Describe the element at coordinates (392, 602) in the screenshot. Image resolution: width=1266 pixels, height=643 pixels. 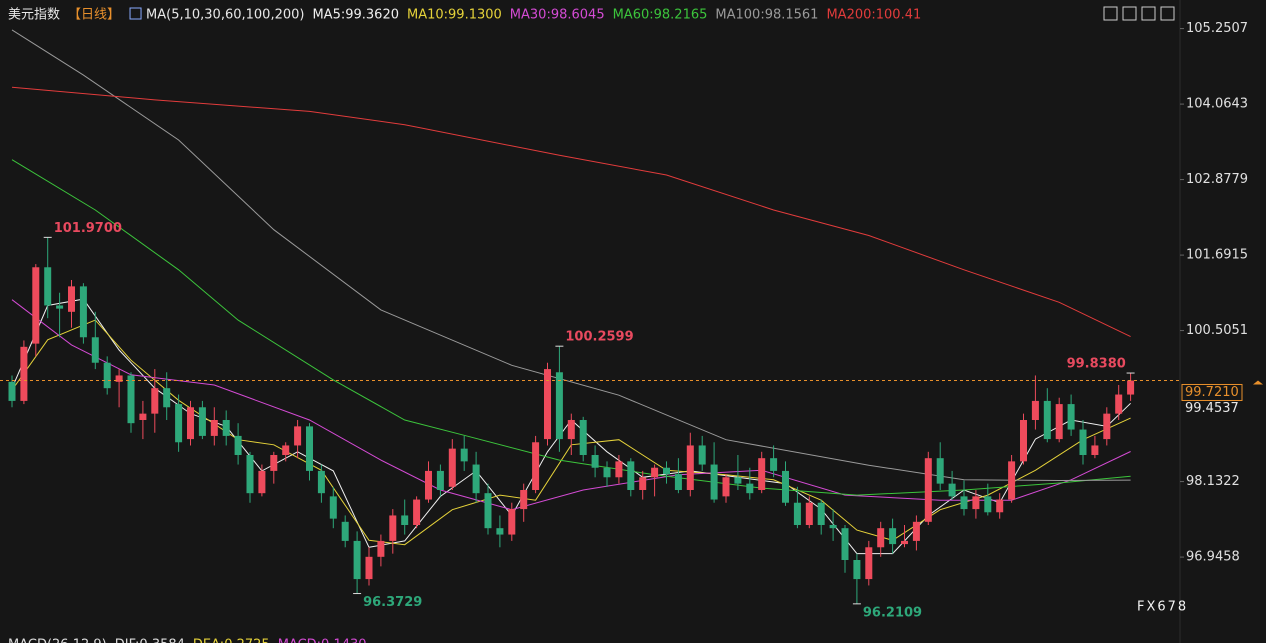
I see `annotation-label: 96.3729` at that location.